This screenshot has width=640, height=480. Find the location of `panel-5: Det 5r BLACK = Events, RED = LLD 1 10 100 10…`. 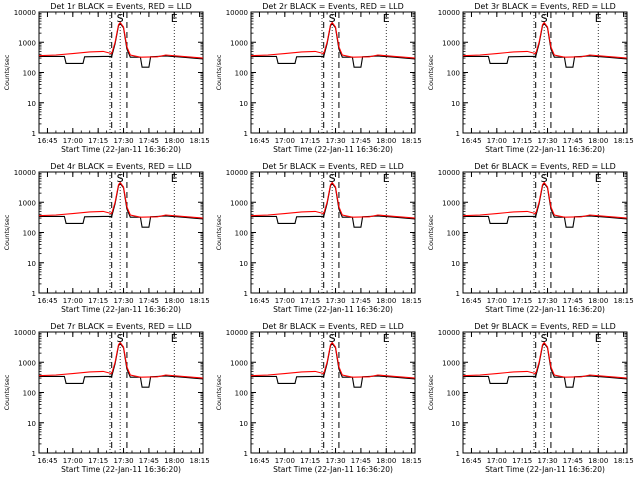

panel-5: Det 5r BLACK = Events, RED = LLD 1 10 100 10… is located at coordinates (318, 238).